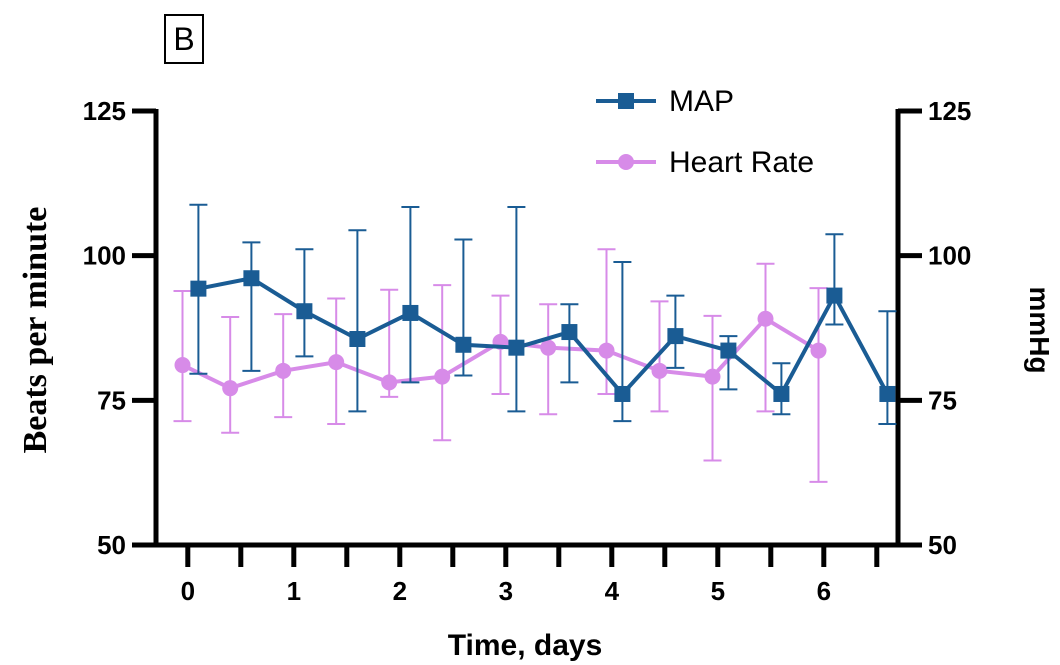 The image size is (1060, 665). I want to click on y-right-tick-label: 125, so click(949, 111).